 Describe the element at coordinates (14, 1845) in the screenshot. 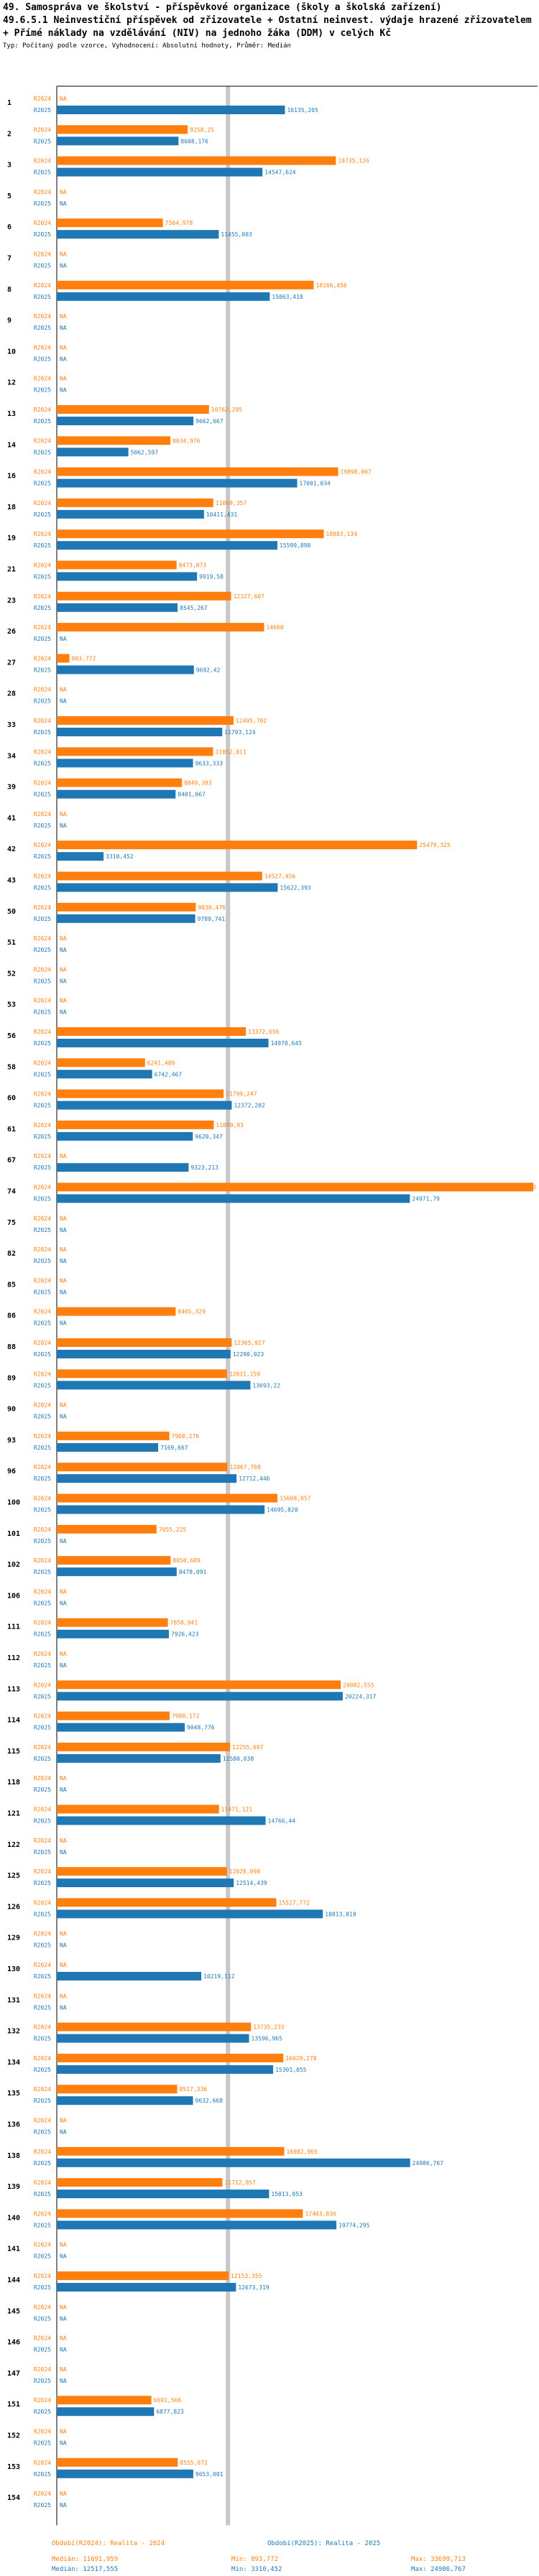

I see `category-label: 122` at that location.